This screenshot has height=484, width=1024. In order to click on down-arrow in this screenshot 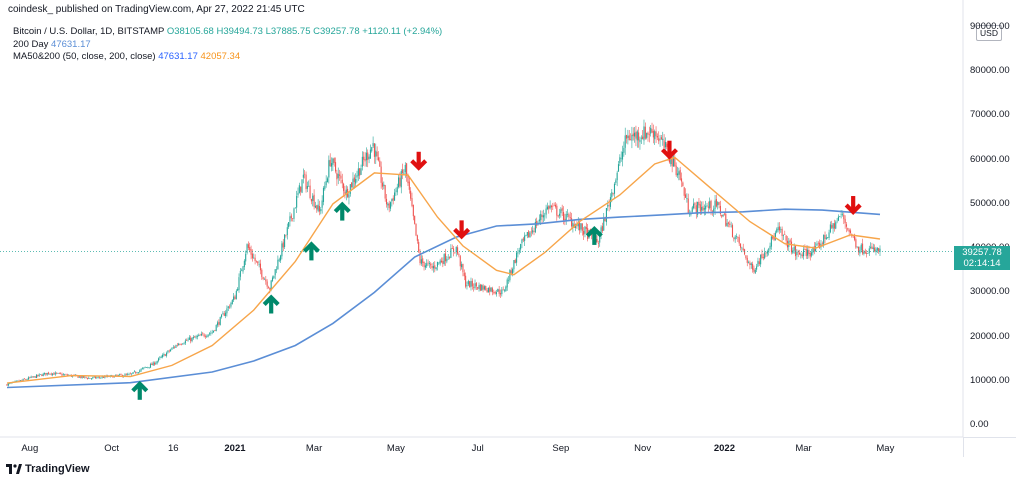, I will do `click(462, 230)`.